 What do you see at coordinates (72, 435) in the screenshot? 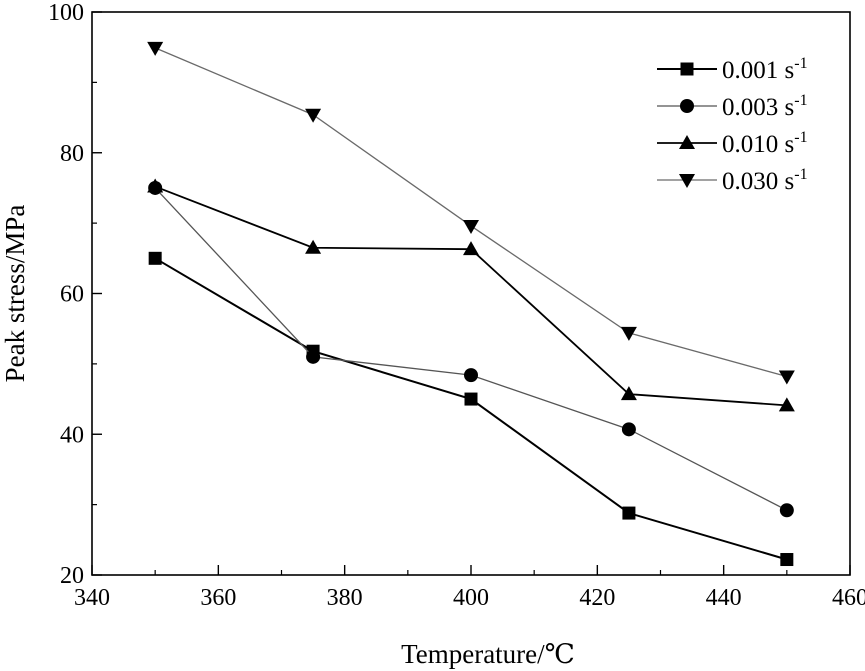
I see `y-tick-label: 40` at bounding box center [72, 435].